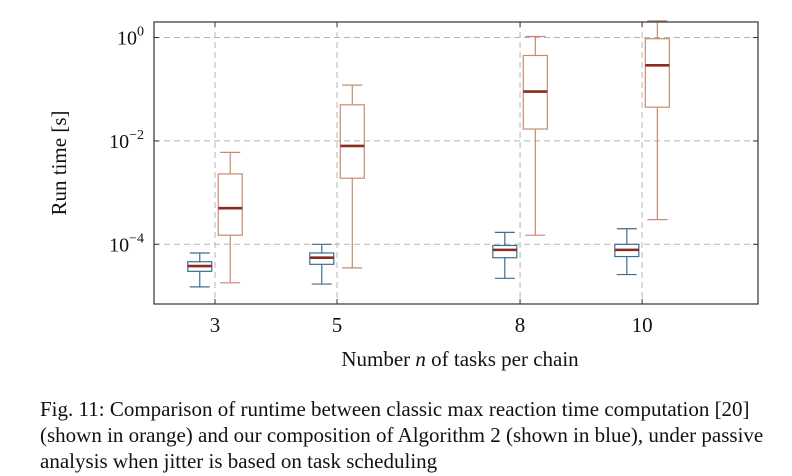 Image resolution: width=792 pixels, height=476 pixels. Describe the element at coordinates (215, 325) in the screenshot. I see `x-tick-label: 3` at that location.